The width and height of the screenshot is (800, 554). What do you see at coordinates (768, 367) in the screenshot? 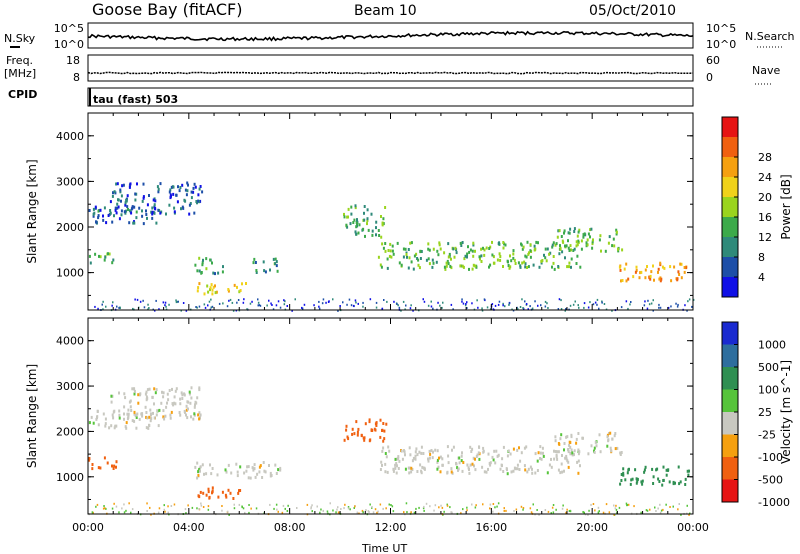
I see `colorbar-tick-label: 500` at bounding box center [768, 367].